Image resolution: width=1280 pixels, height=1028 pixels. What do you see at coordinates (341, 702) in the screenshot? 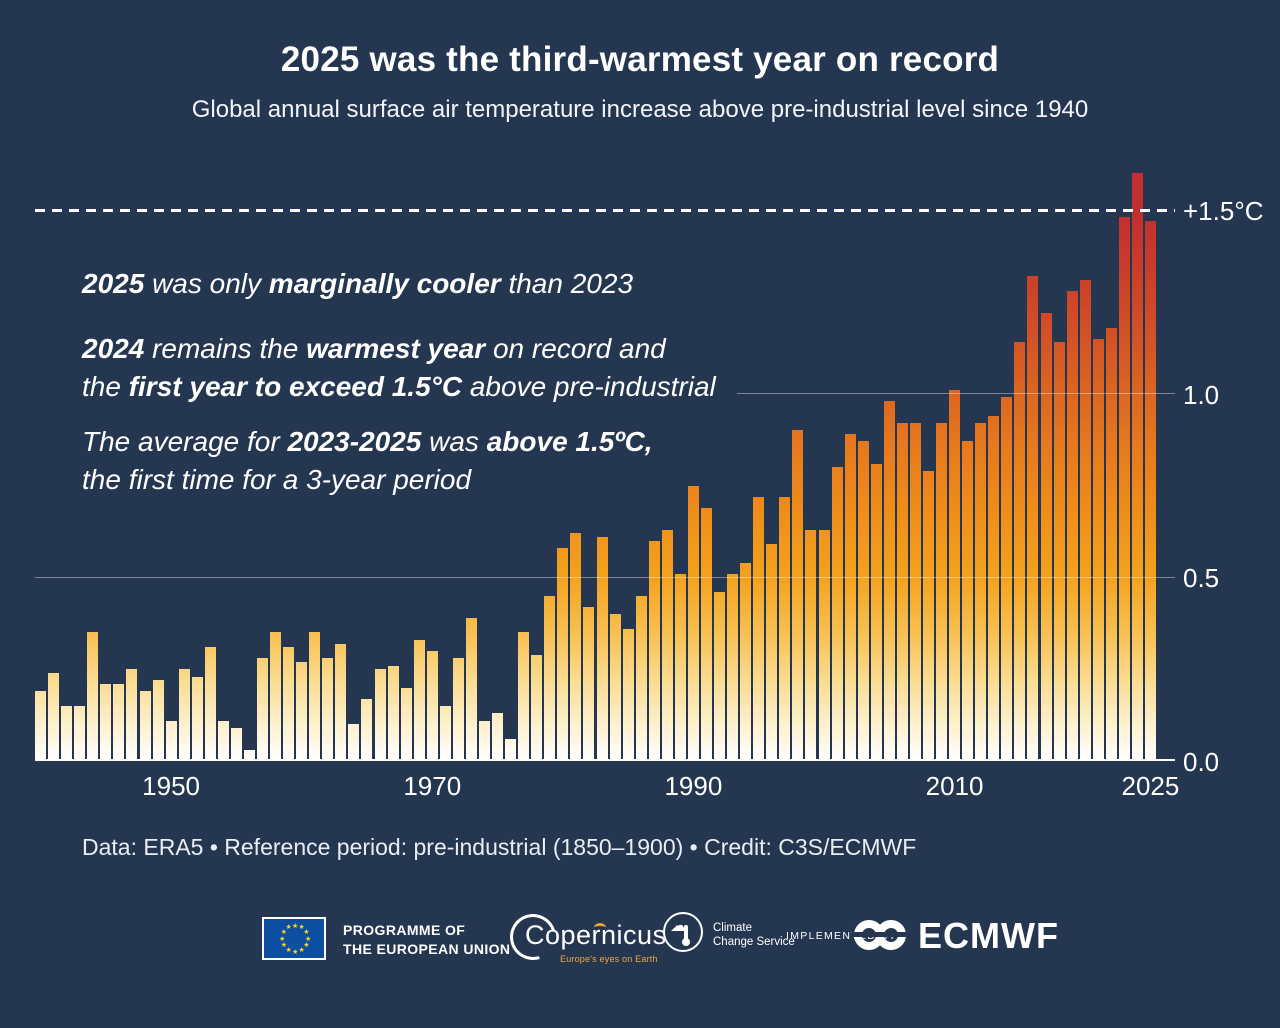
I see `bar-1963` at bounding box center [341, 702].